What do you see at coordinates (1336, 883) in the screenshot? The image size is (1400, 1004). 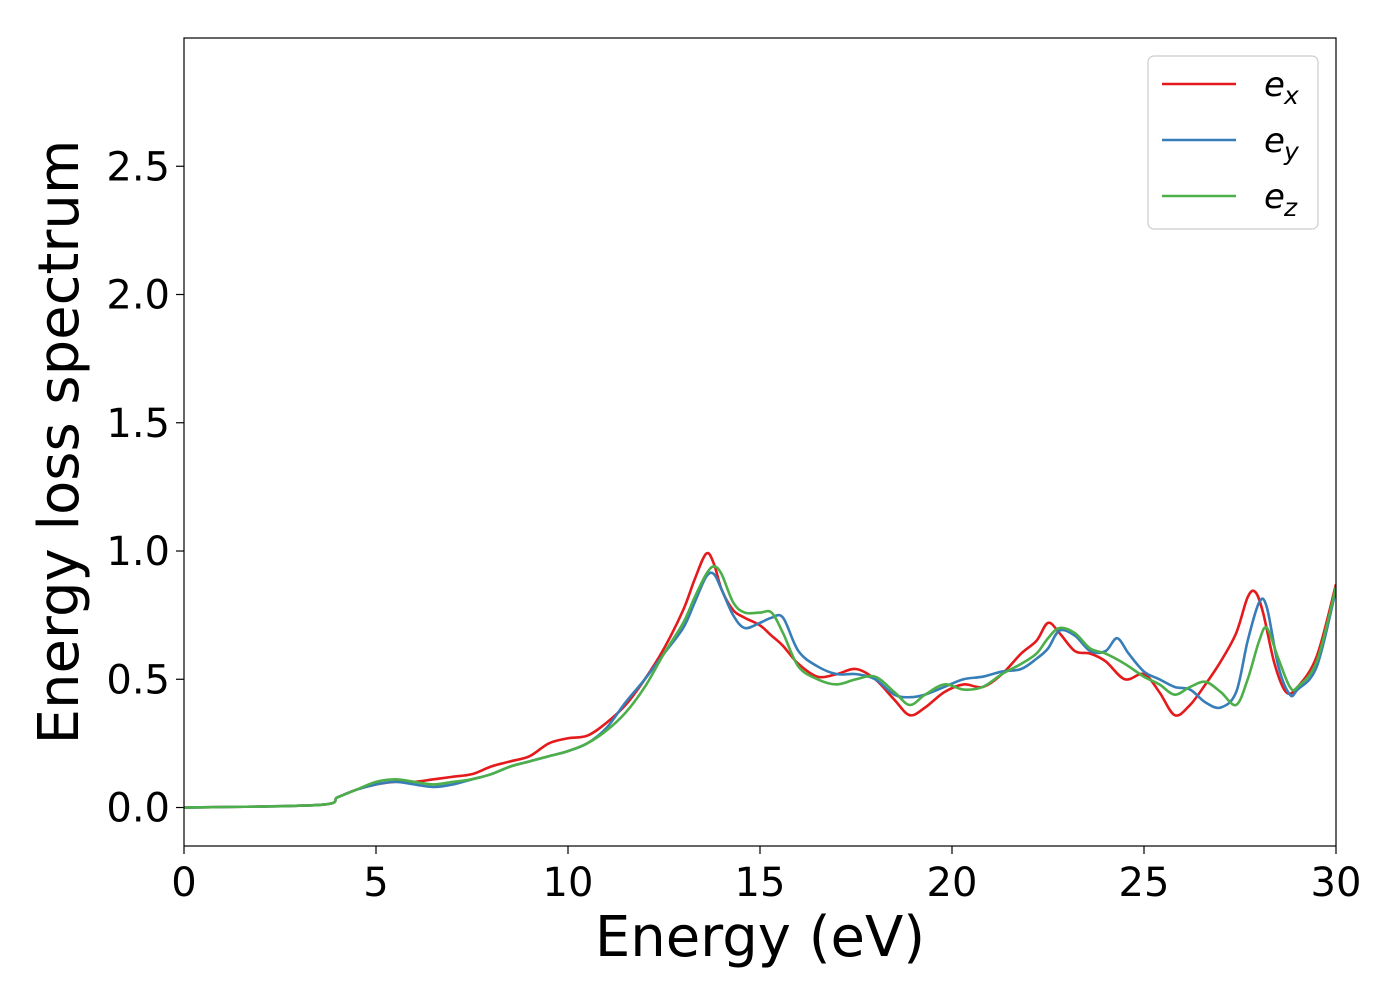 I see `x-tick-label: 30` at bounding box center [1336, 883].